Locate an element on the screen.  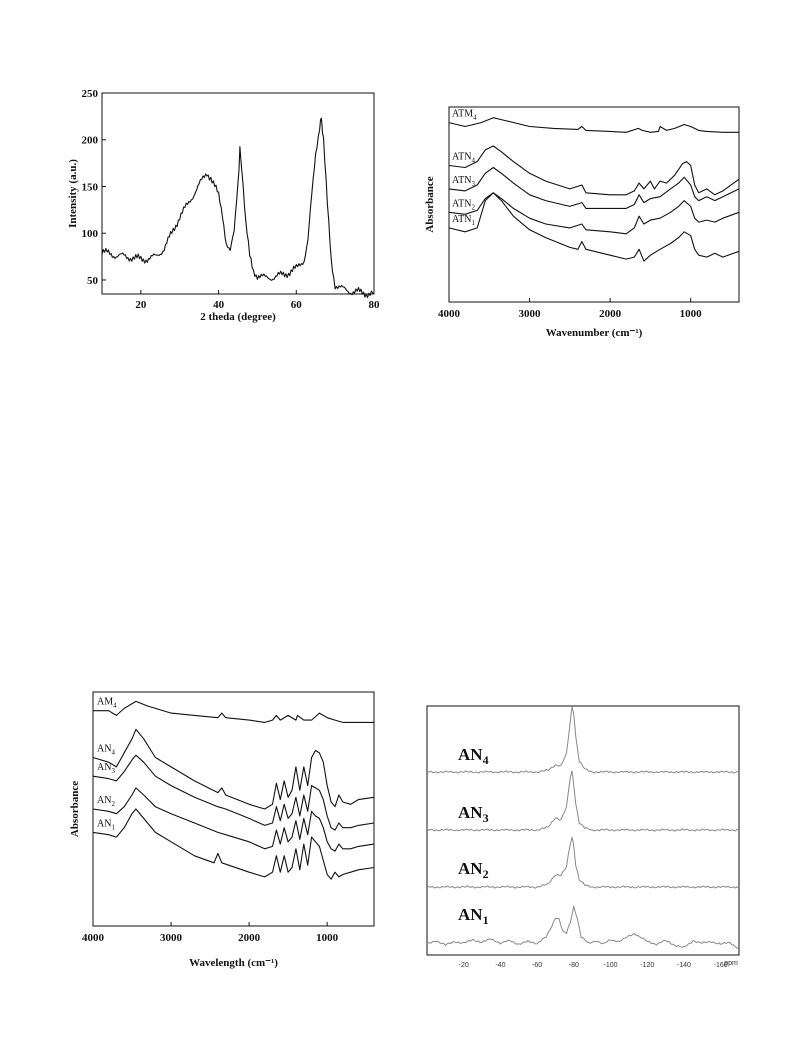
x-tick-label: -20 is located at coordinates (464, 965).